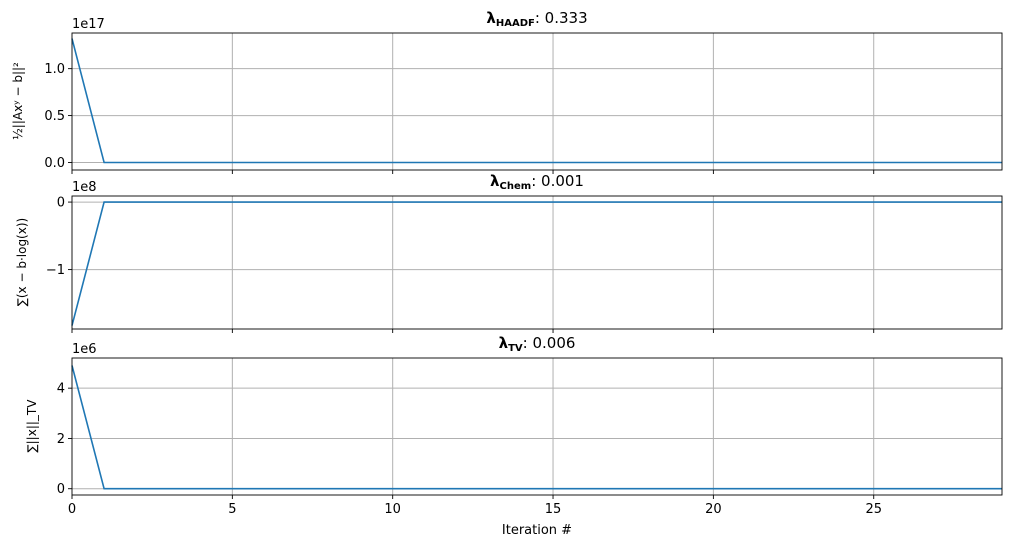 The image size is (1011, 547). What do you see at coordinates (873, 509) in the screenshot?
I see `x-tick-label: 25` at bounding box center [873, 509].